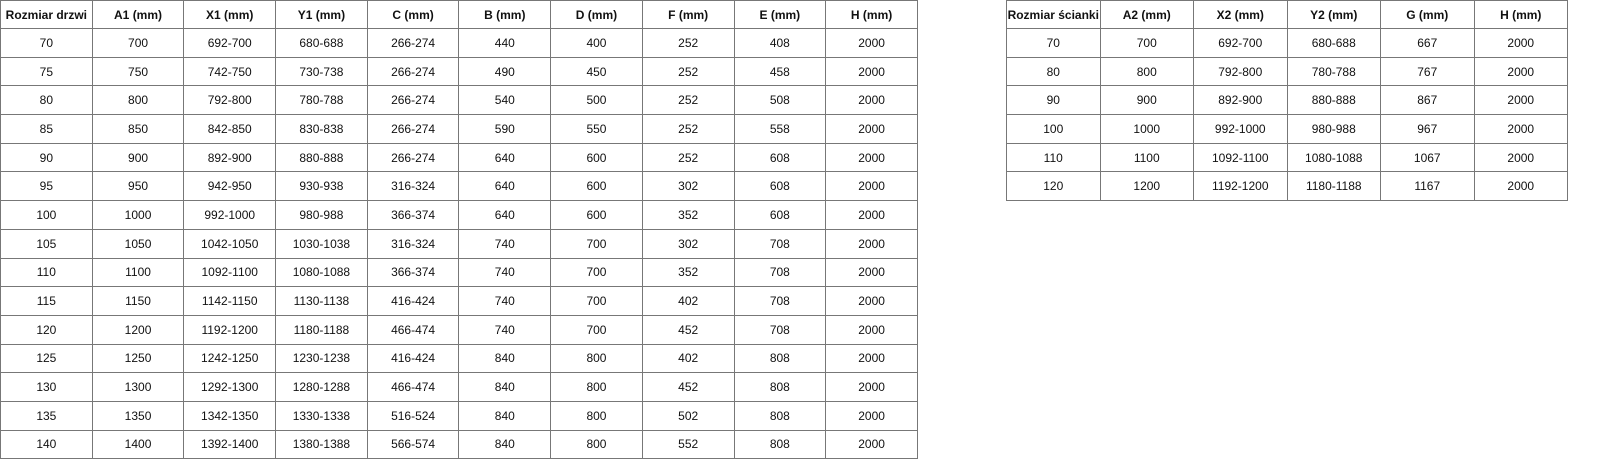 This screenshot has height=459, width=1600. What do you see at coordinates (505, 186) in the screenshot?
I see `table-cell: 640` at bounding box center [505, 186].